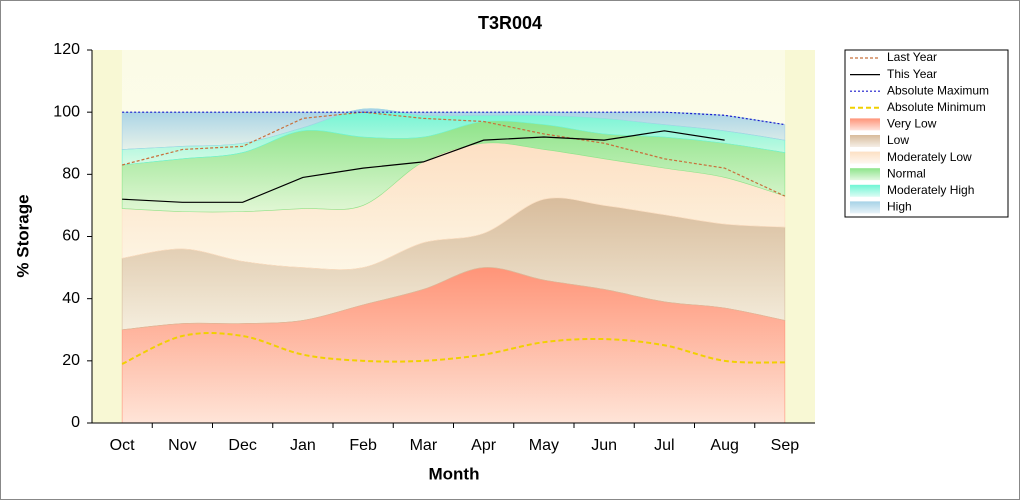 The image size is (1020, 500). Describe the element at coordinates (71, 360) in the screenshot. I see `y-tick-label: 20` at that location.